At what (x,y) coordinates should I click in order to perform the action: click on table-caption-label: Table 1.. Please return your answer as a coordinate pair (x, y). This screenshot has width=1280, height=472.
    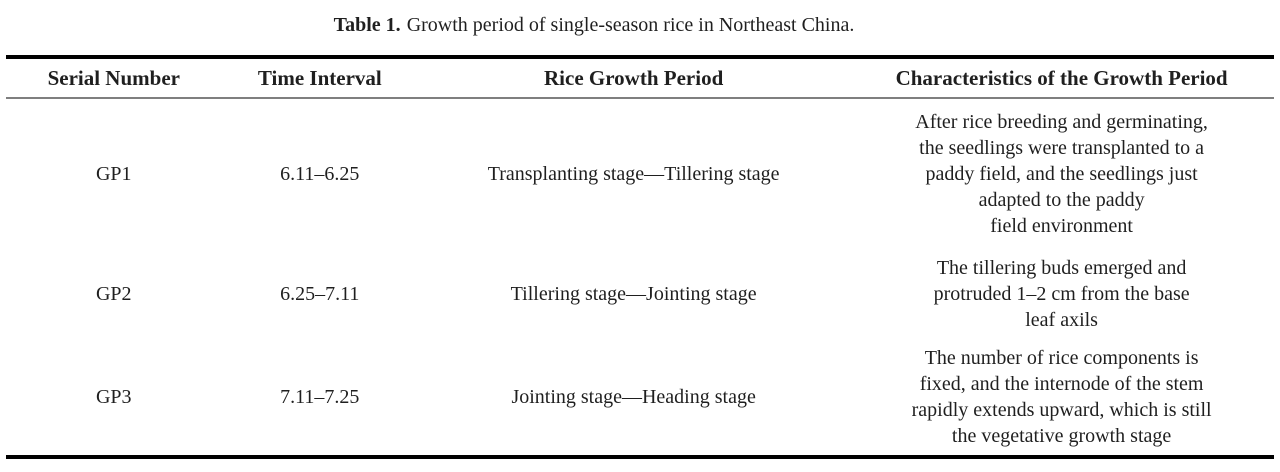
    Looking at the image, I should click on (367, 25).